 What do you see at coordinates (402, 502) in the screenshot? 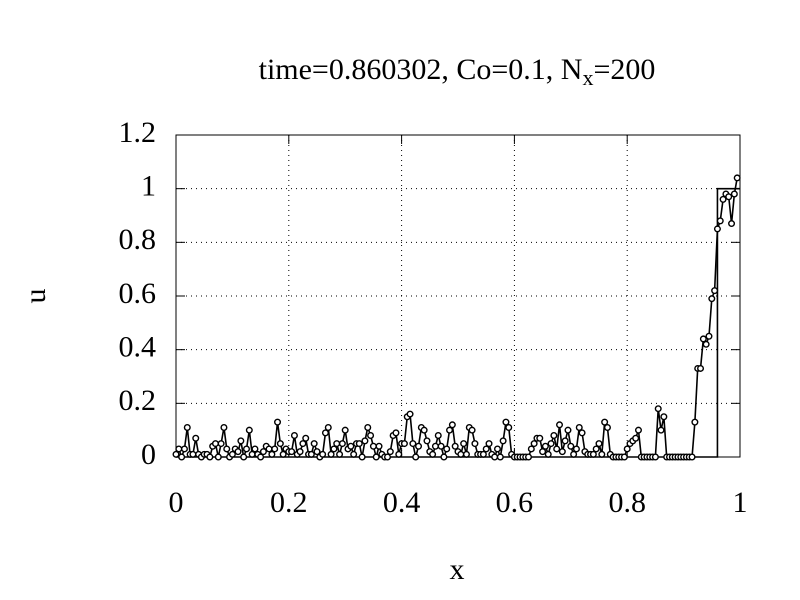
I see `x-tick-label: 0.4` at bounding box center [402, 502].